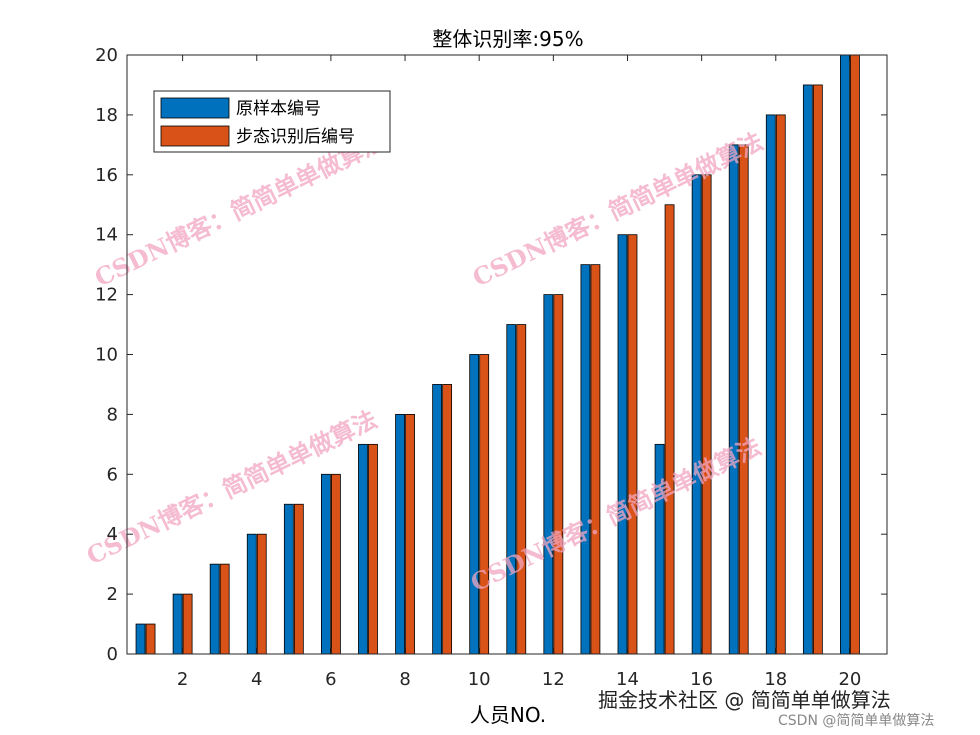  I want to click on x-axis-label: 人员NO., so click(508, 715).